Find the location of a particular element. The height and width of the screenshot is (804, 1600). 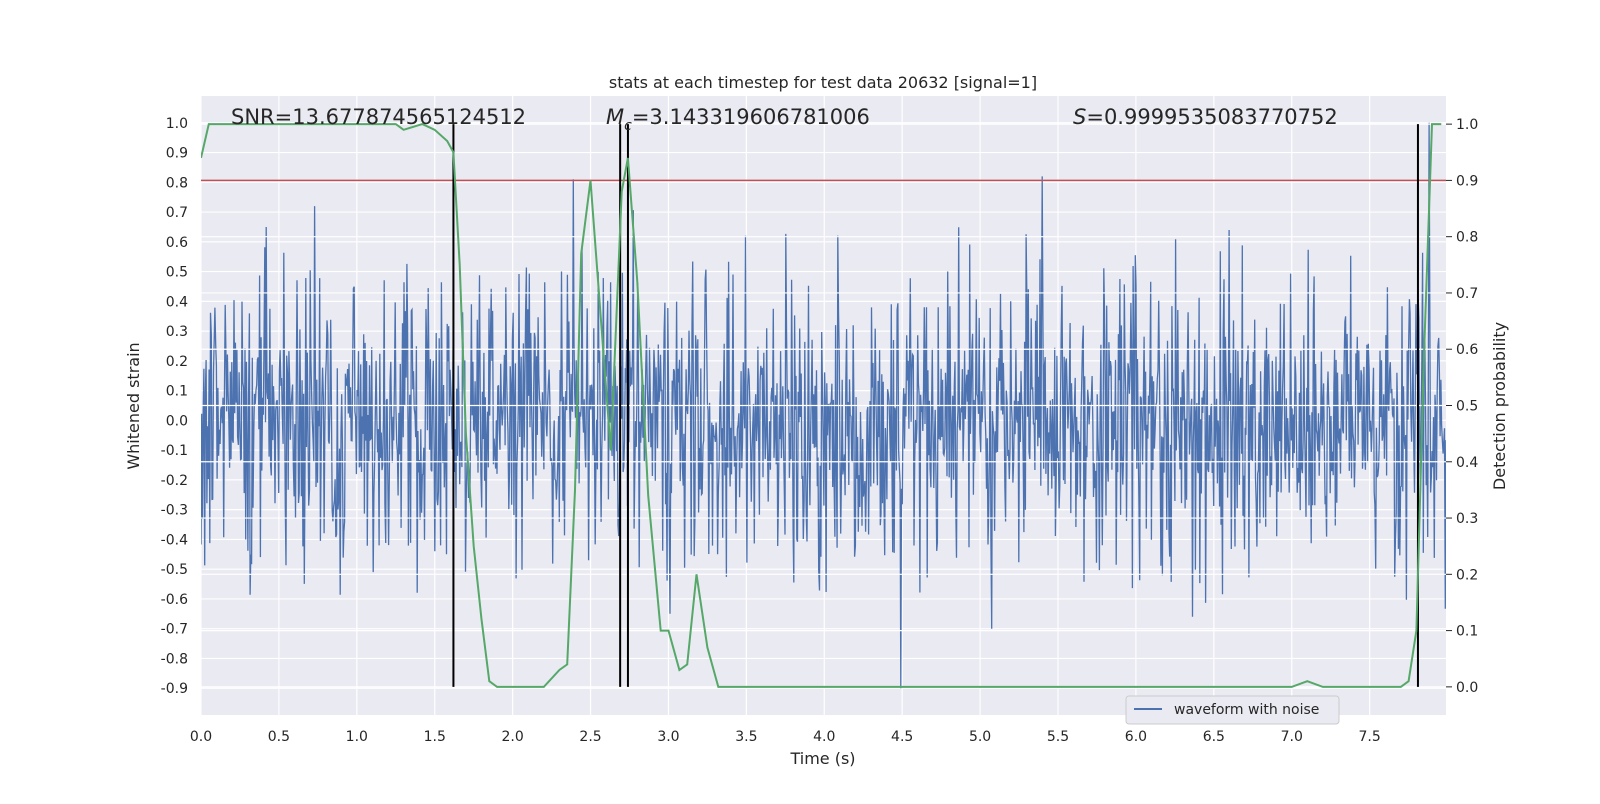

x-tick-label: 5.5 is located at coordinates (1058, 737).